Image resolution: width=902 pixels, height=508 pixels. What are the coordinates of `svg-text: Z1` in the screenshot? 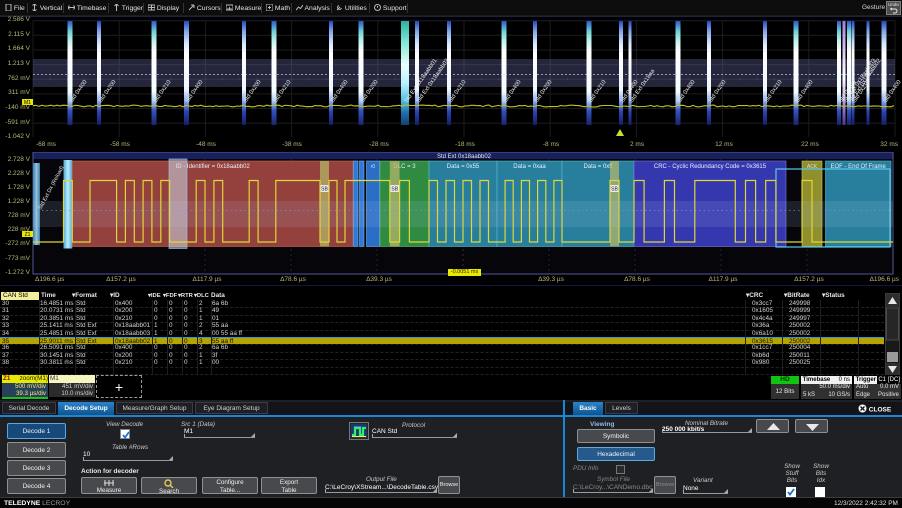 It's located at (28, 235).